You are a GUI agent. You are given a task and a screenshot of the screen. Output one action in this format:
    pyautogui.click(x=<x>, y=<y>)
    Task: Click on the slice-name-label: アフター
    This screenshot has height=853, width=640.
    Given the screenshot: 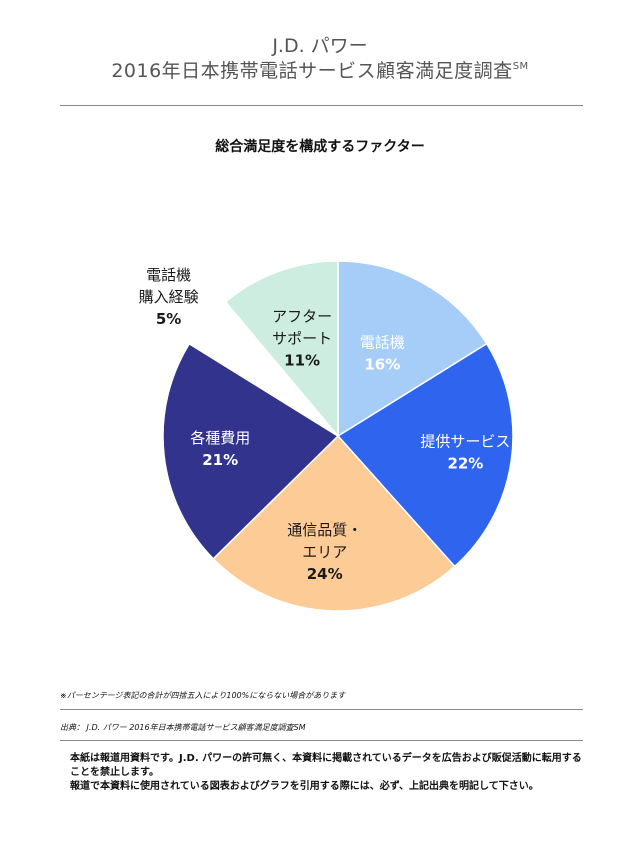 What is the action you would take?
    pyautogui.click(x=302, y=316)
    